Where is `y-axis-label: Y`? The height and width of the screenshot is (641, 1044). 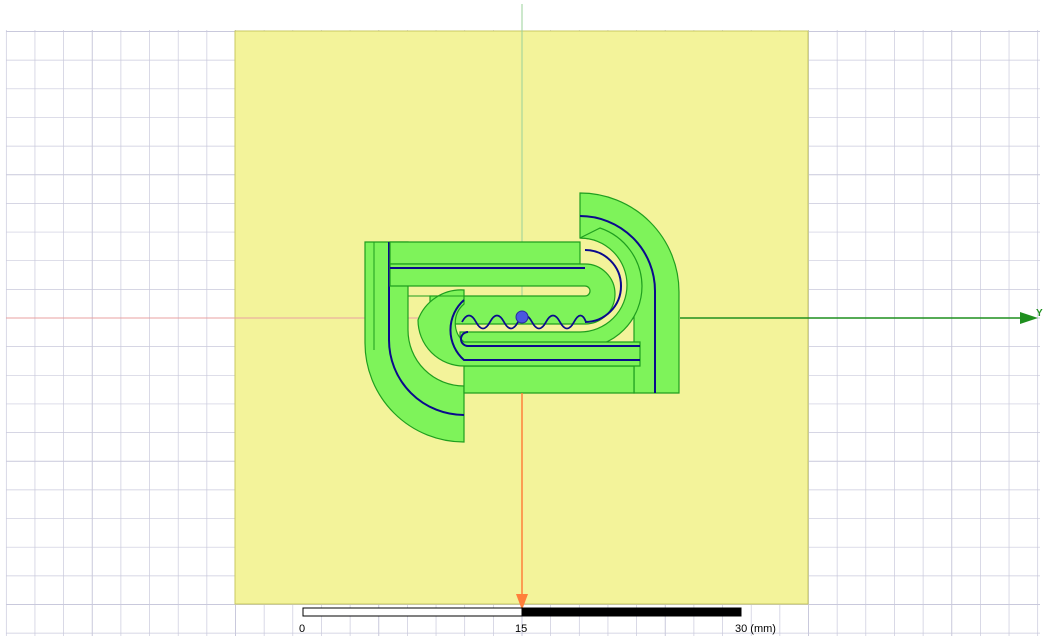 y-axis-label: Y is located at coordinates (1039, 313).